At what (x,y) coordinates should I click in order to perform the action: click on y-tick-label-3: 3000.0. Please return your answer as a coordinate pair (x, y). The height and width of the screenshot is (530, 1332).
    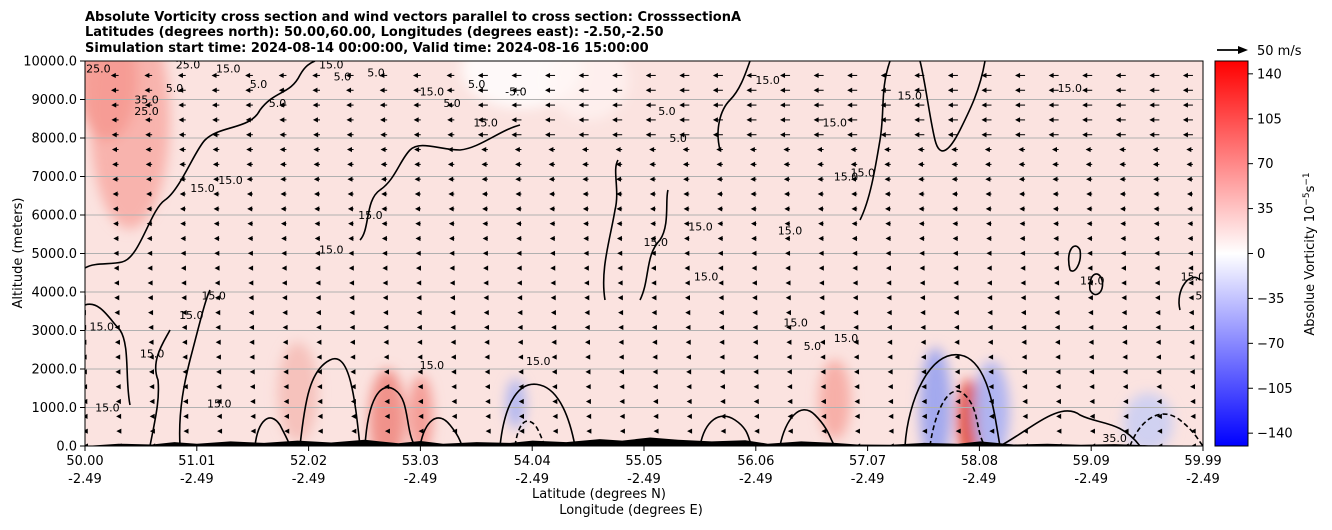
    Looking at the image, I should click on (55, 331).